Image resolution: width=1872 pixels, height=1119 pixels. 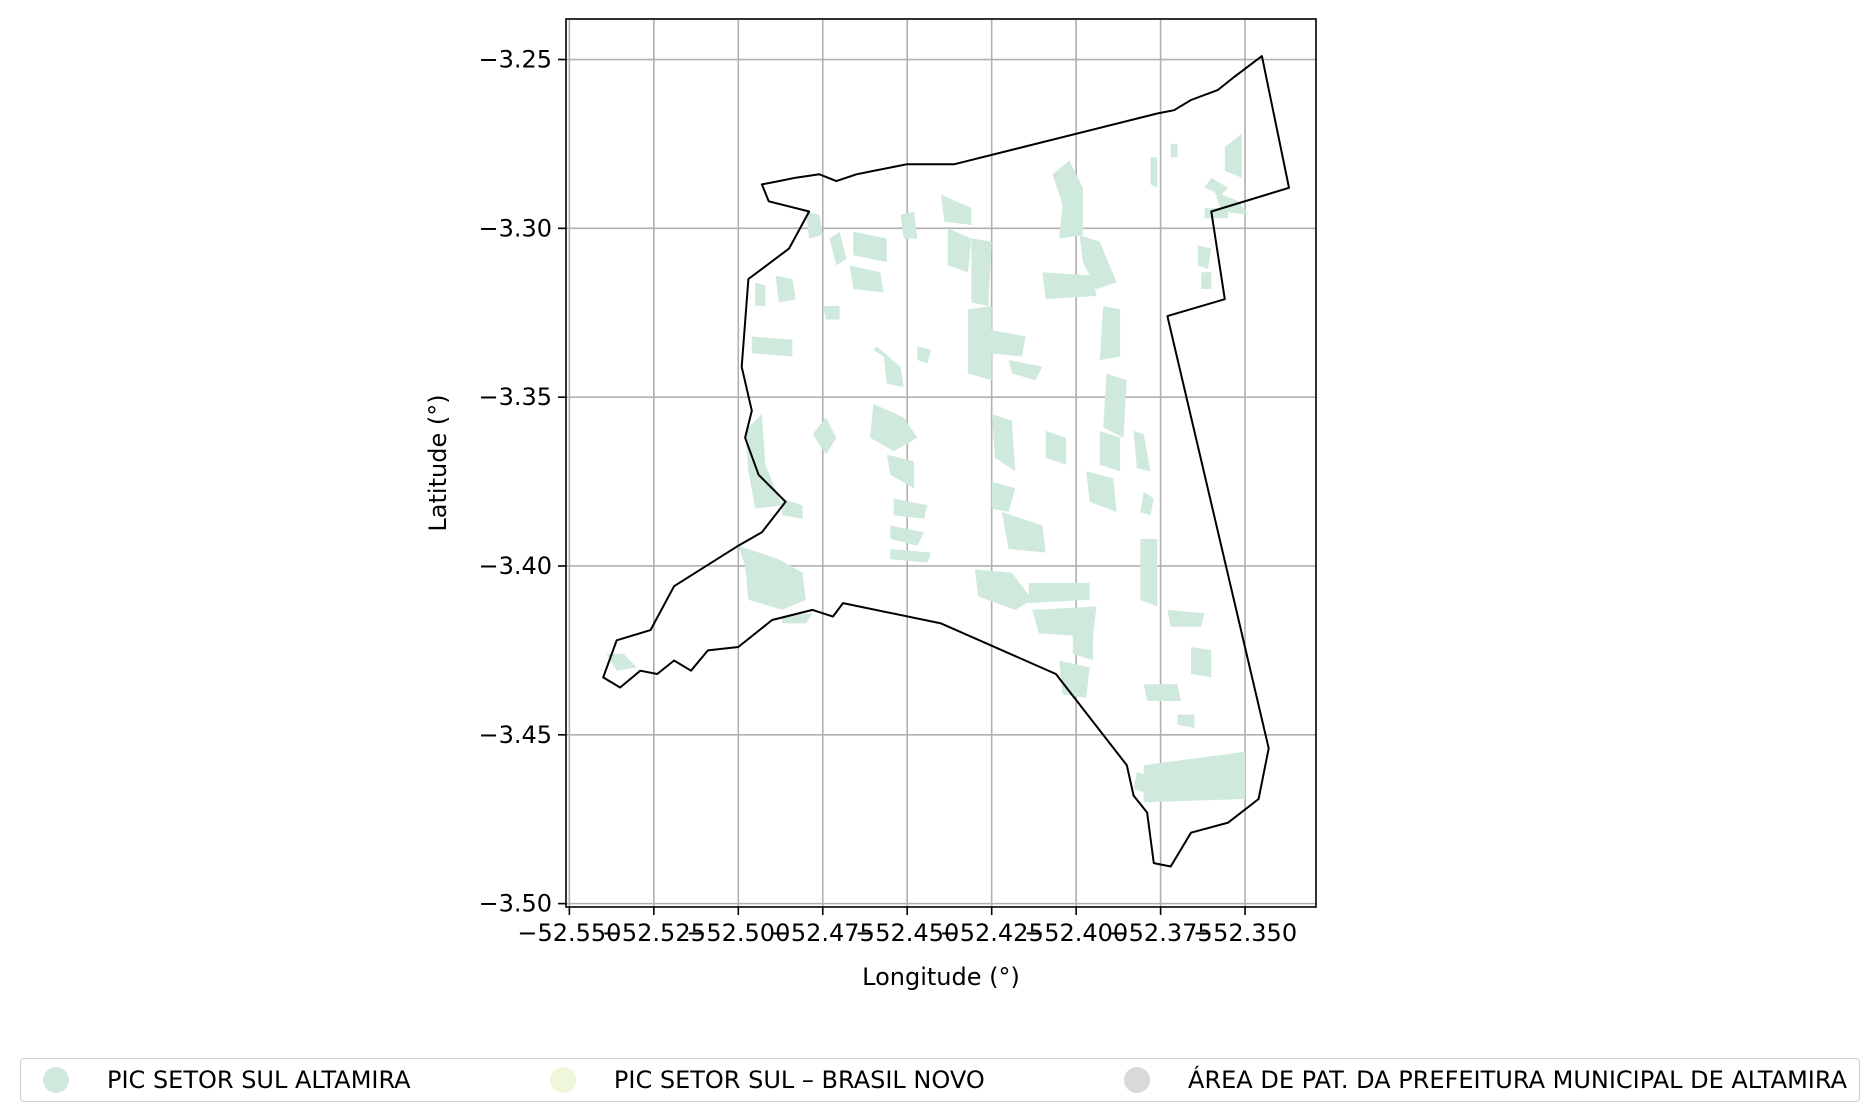 What do you see at coordinates (515, 60) in the screenshot?
I see `y-tick-label: −3.25` at bounding box center [515, 60].